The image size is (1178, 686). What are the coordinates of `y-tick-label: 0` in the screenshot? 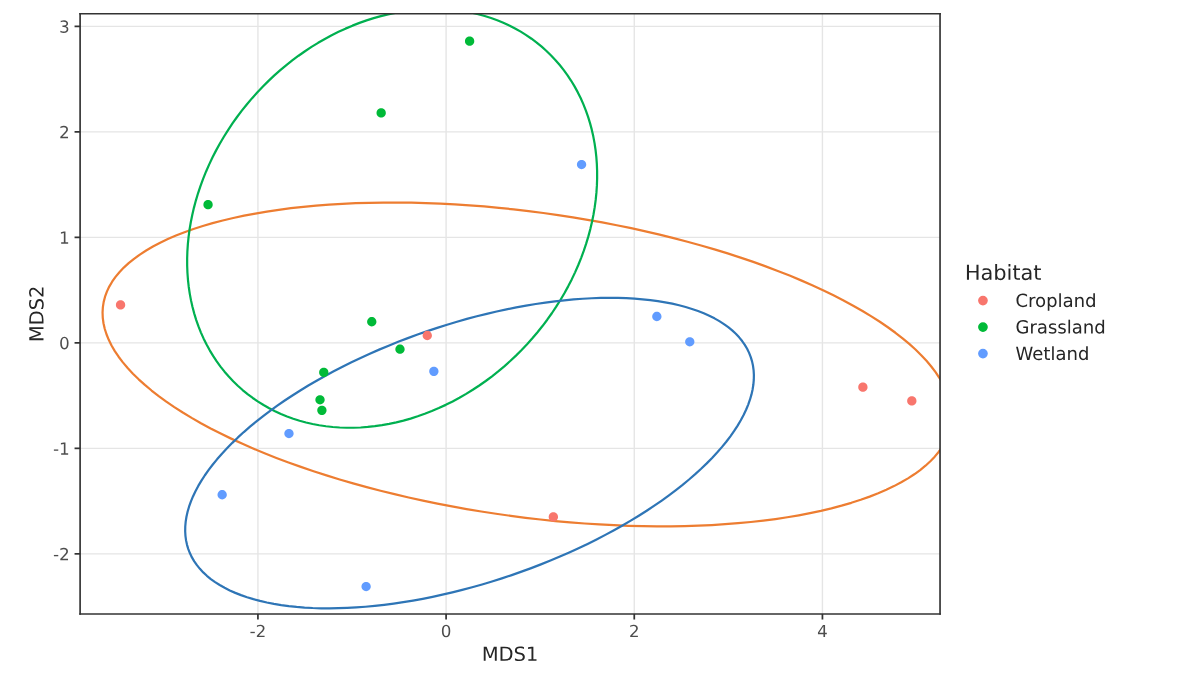 It's located at (64, 343).